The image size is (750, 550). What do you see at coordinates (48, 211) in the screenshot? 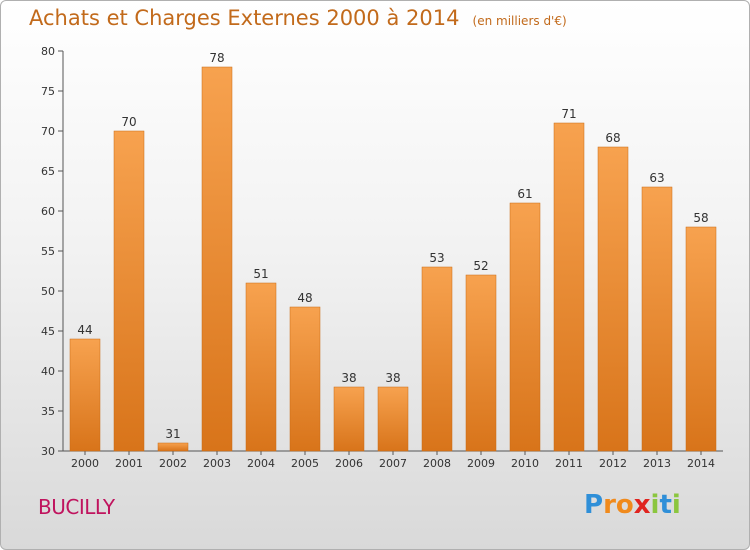
I see `y-tick-label: 60` at bounding box center [48, 211].